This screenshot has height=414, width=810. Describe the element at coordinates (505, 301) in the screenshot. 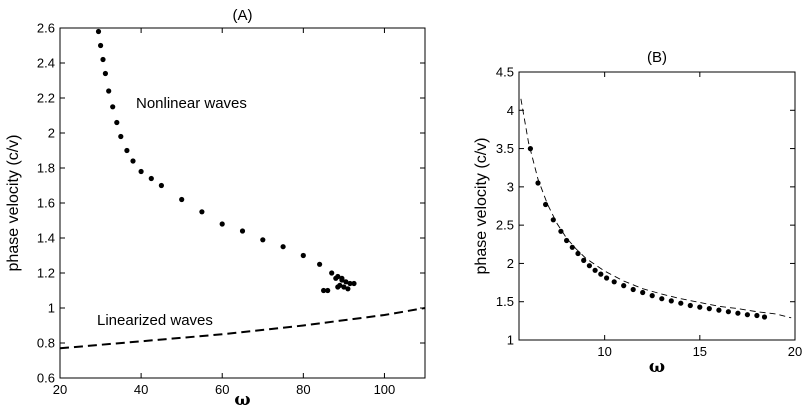

I see `y-tick-label: 1.5` at that location.